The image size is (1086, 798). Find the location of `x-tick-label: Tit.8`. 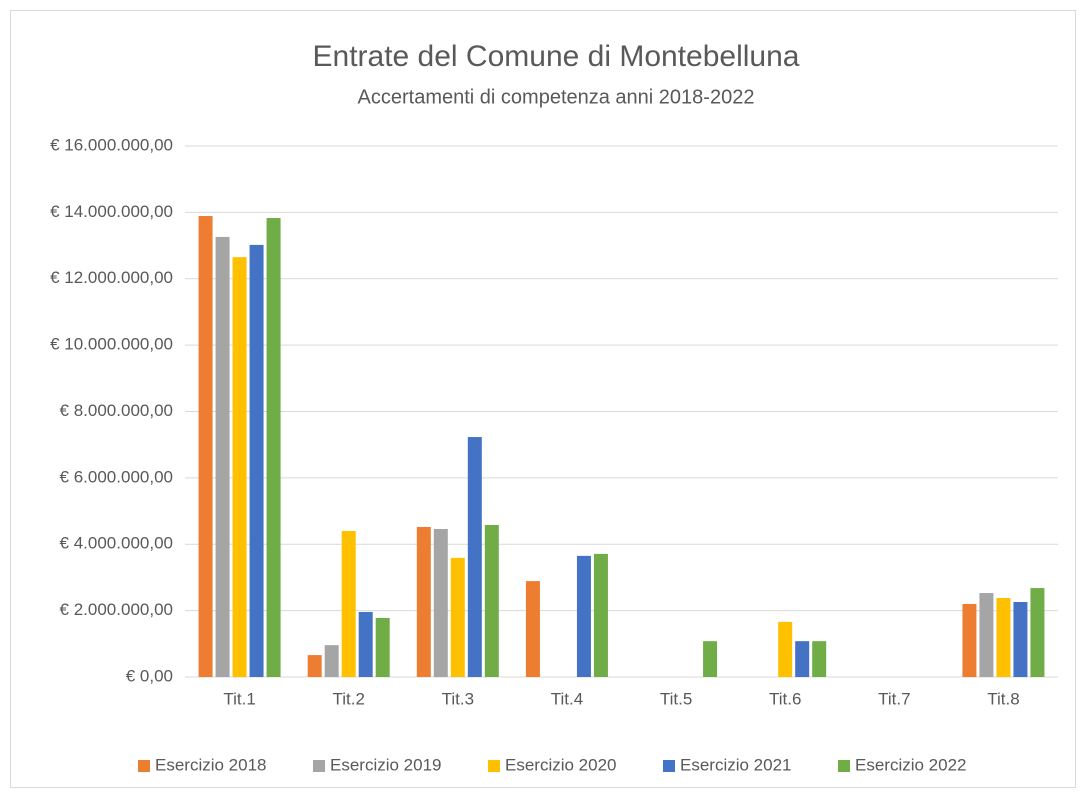

x-tick-label: Tit.8 is located at coordinates (1003, 698).